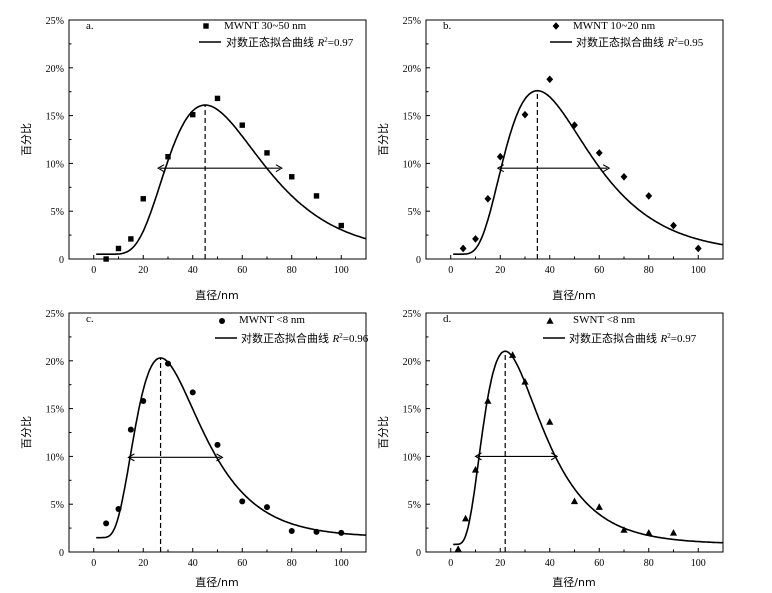 The image size is (772, 593). What do you see at coordinates (90, 319) in the screenshot?
I see `panel-label: c.` at bounding box center [90, 319].